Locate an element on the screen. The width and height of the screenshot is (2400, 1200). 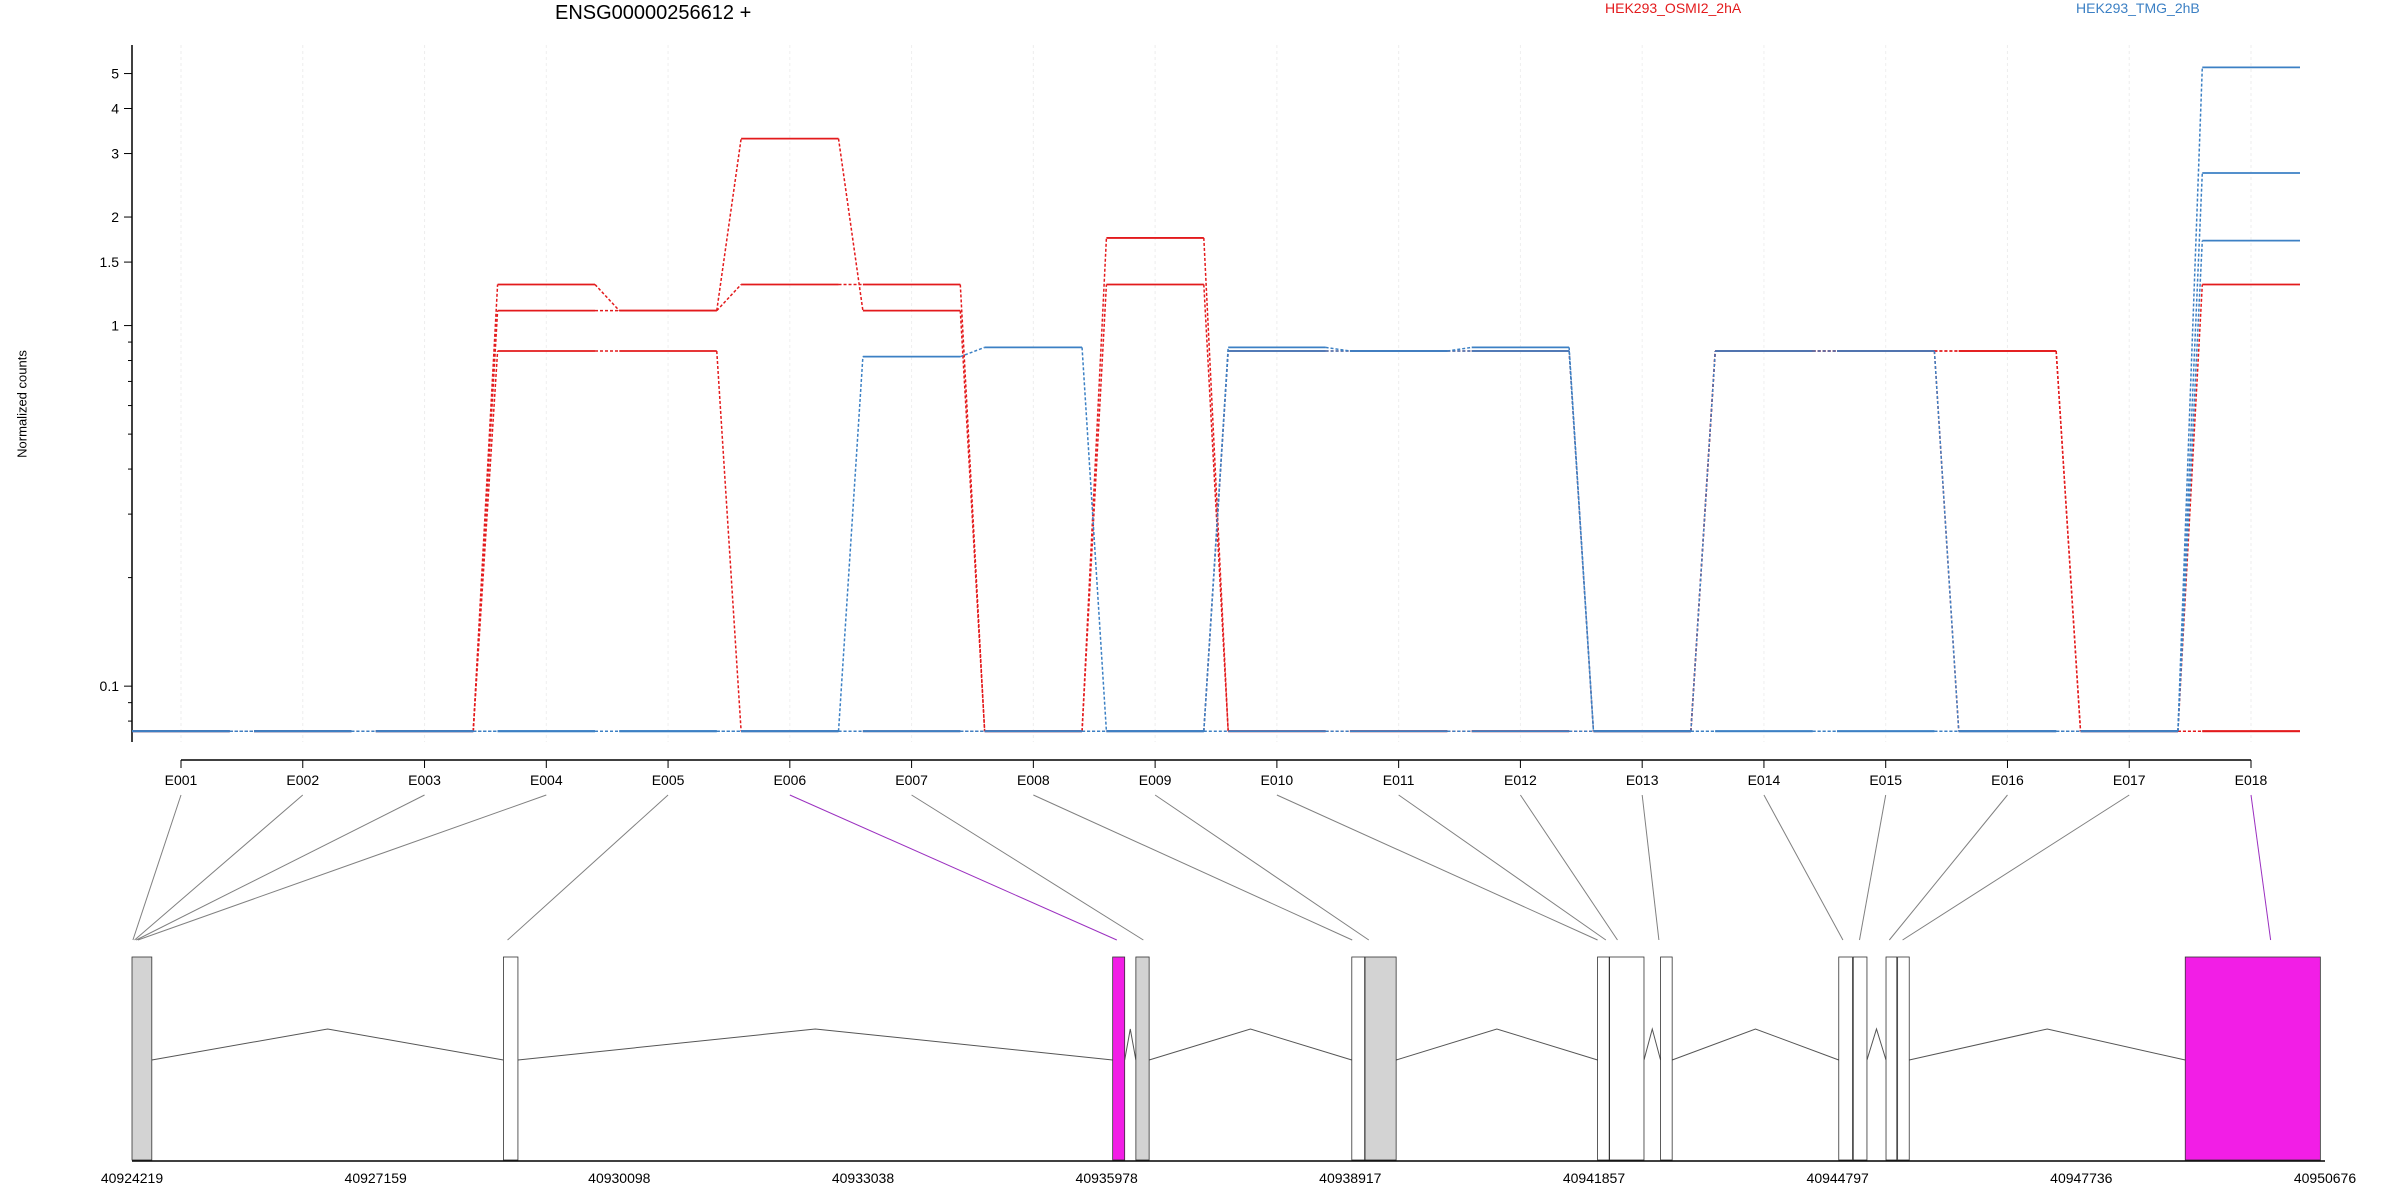
x-tick-label: E001 is located at coordinates (181, 780).